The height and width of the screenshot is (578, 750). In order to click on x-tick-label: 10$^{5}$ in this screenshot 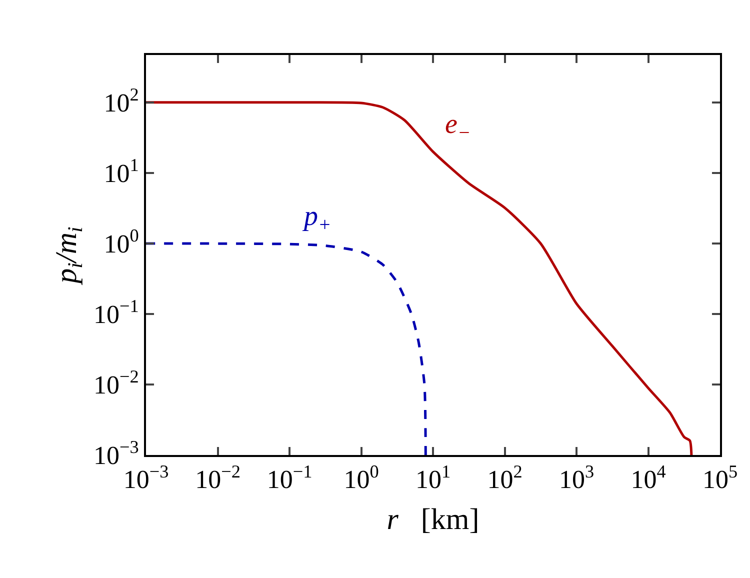, I will do `click(720, 477)`.